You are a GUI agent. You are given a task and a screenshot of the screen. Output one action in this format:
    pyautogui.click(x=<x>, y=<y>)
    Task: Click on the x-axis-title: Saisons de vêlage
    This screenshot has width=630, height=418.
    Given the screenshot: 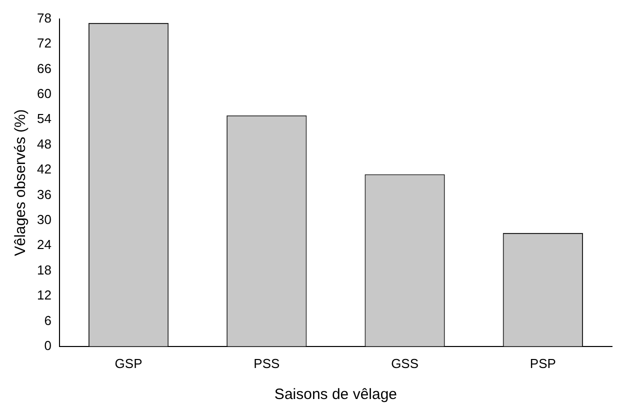 What is the action you would take?
    pyautogui.click(x=336, y=395)
    